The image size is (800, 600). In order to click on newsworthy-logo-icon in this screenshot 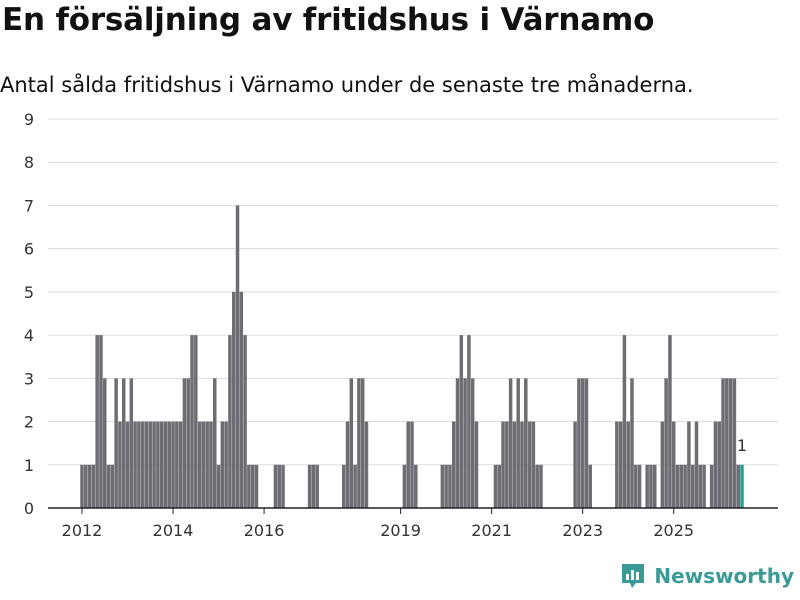, I will do `click(633, 576)`.